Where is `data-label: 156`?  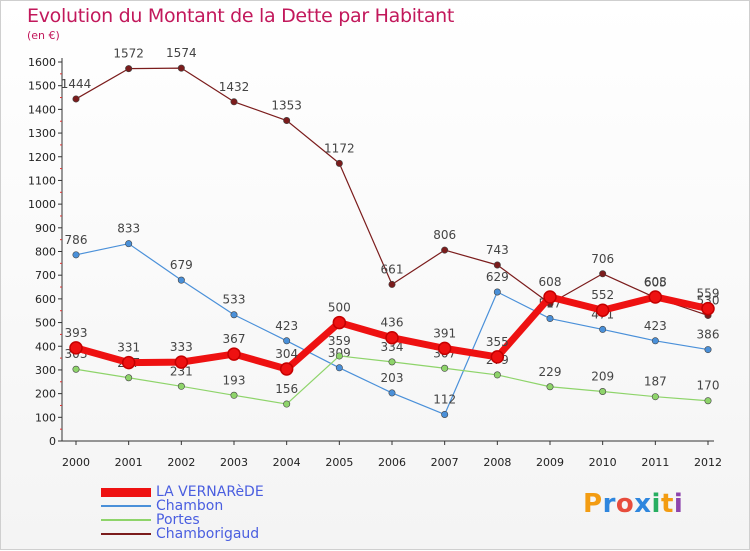
data-label: 156 is located at coordinates (286, 389).